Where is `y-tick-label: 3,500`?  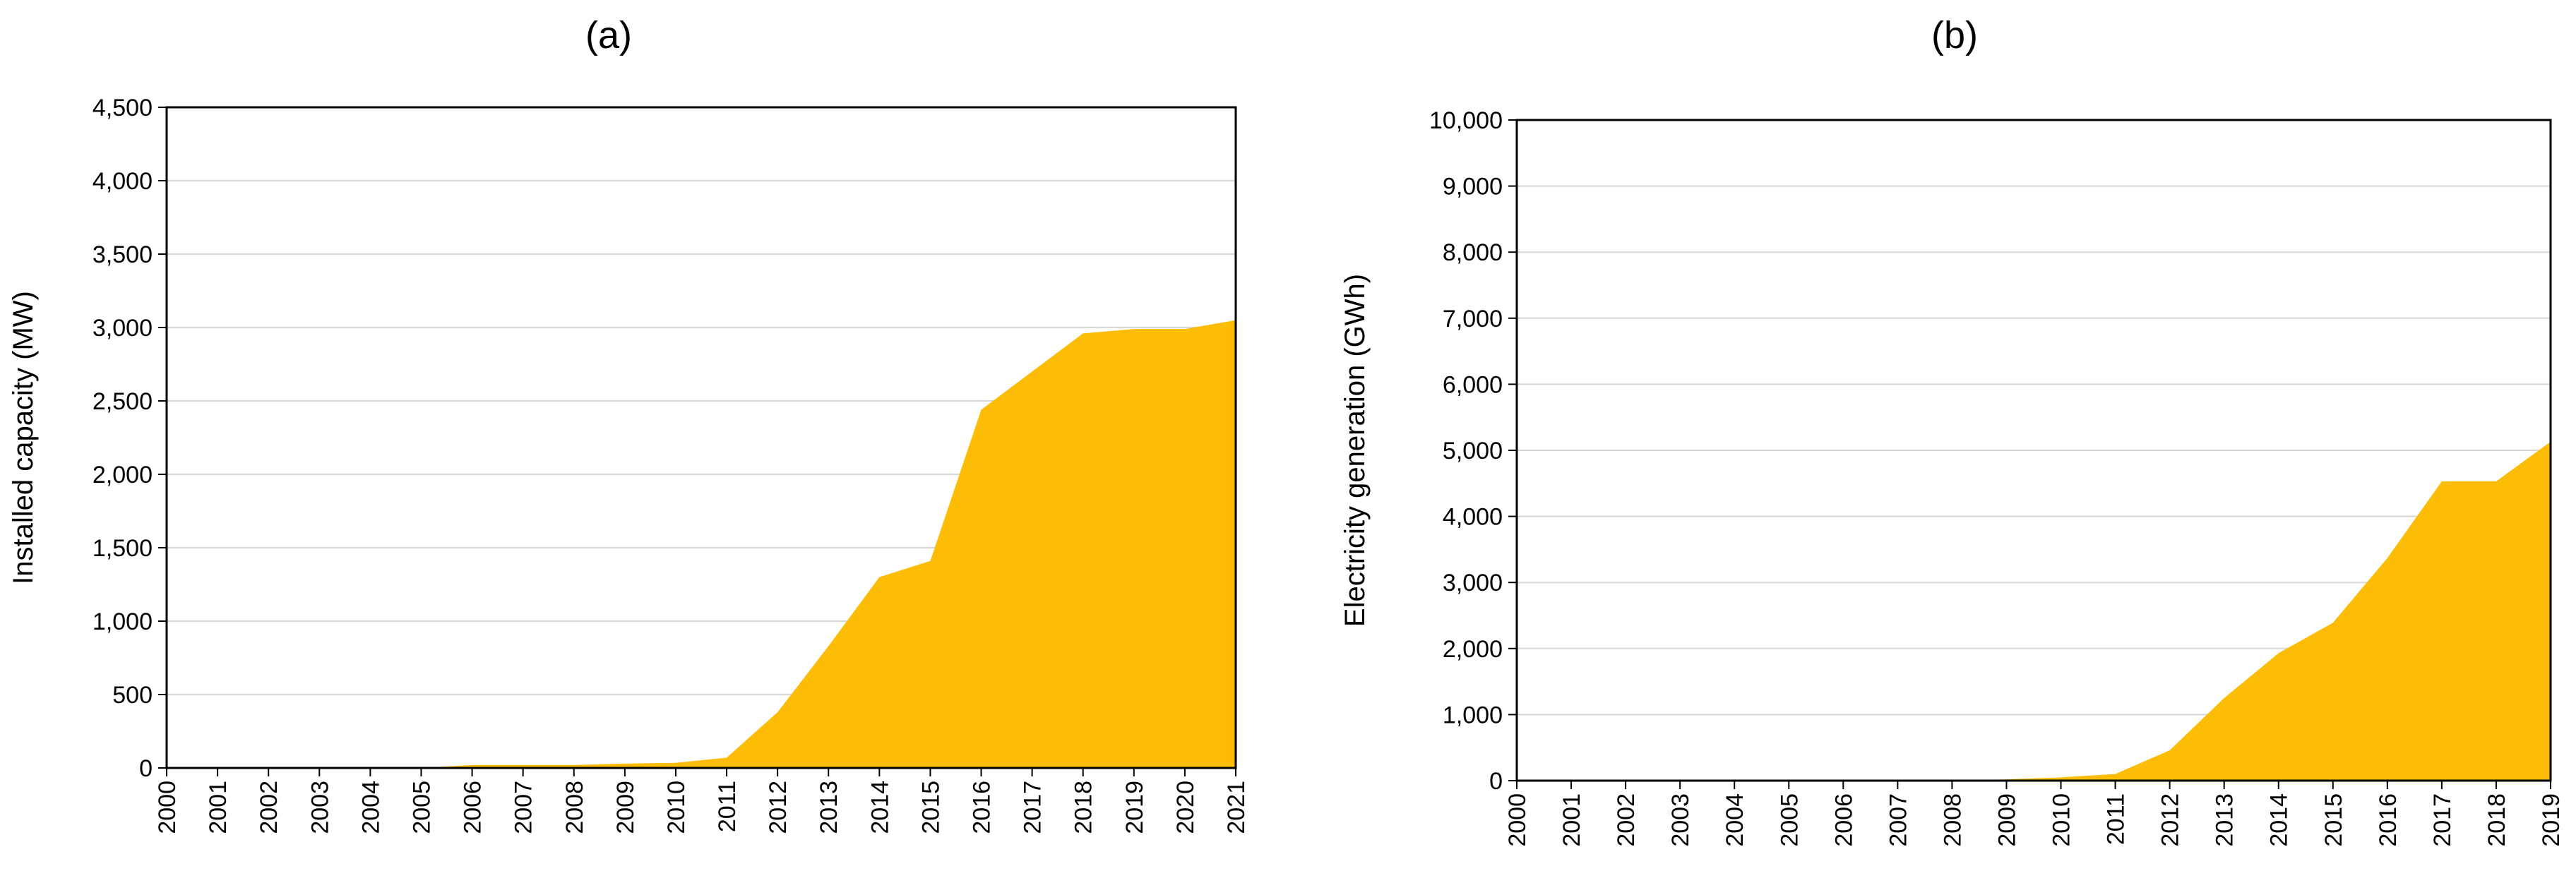 y-tick-label: 3,500 is located at coordinates (123, 254).